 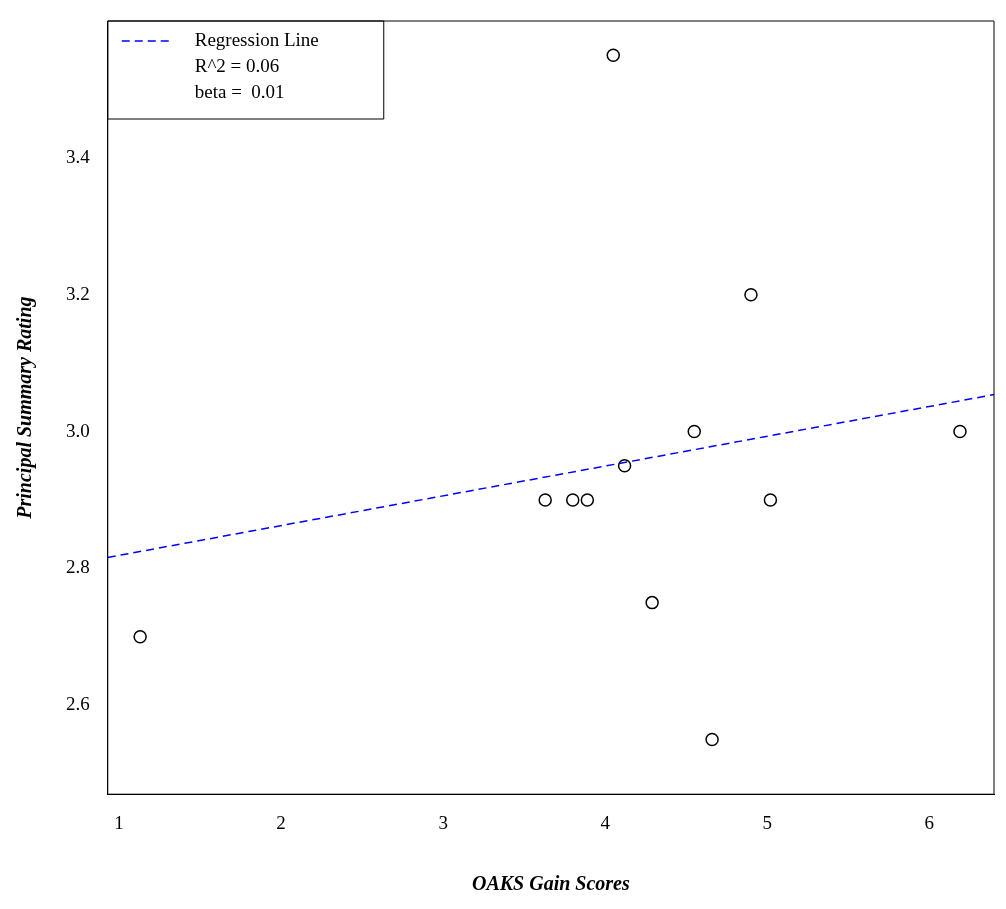 I want to click on x-tick-label: 1, so click(x=119, y=822).